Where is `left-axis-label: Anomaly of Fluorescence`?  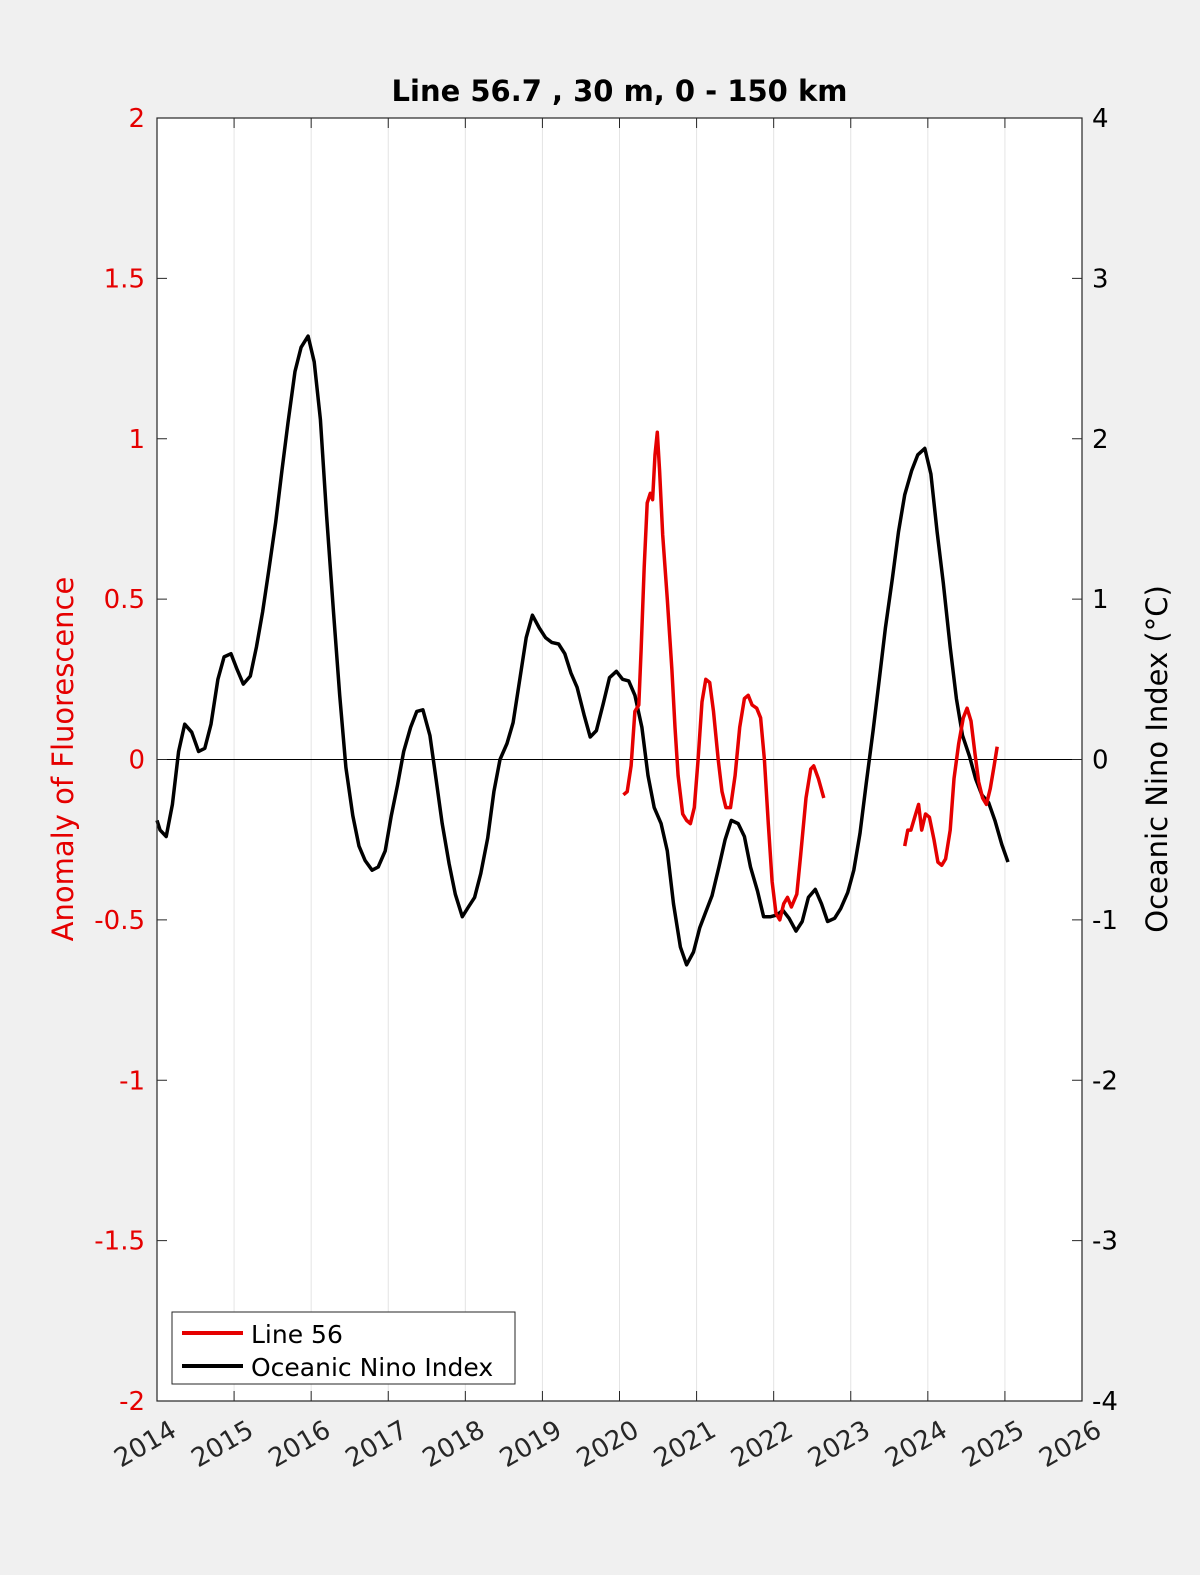 left-axis-label: Anomaly of Fluorescence is located at coordinates (63, 759).